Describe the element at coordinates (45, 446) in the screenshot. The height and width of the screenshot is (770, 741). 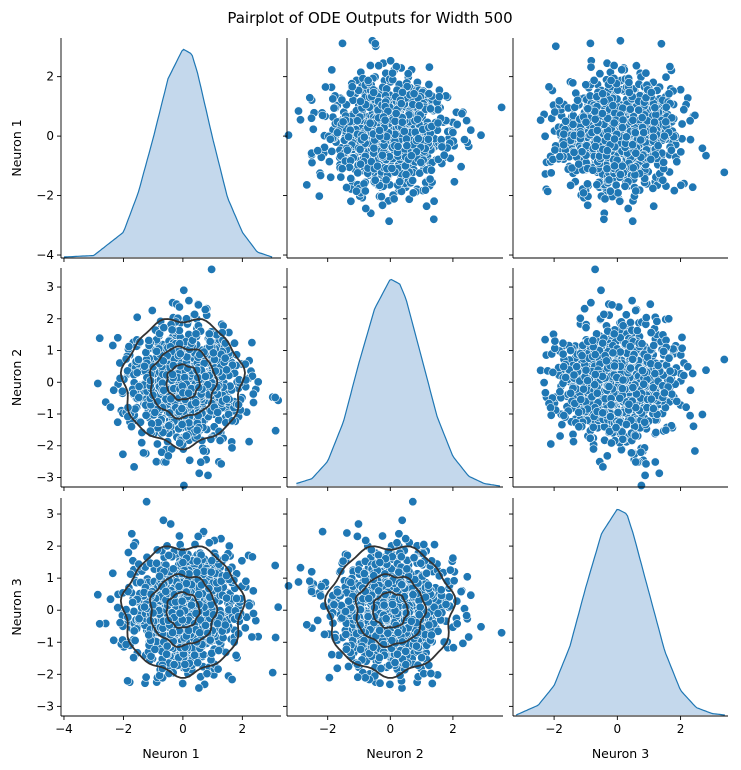
I see `y-tick-label: −2` at that location.